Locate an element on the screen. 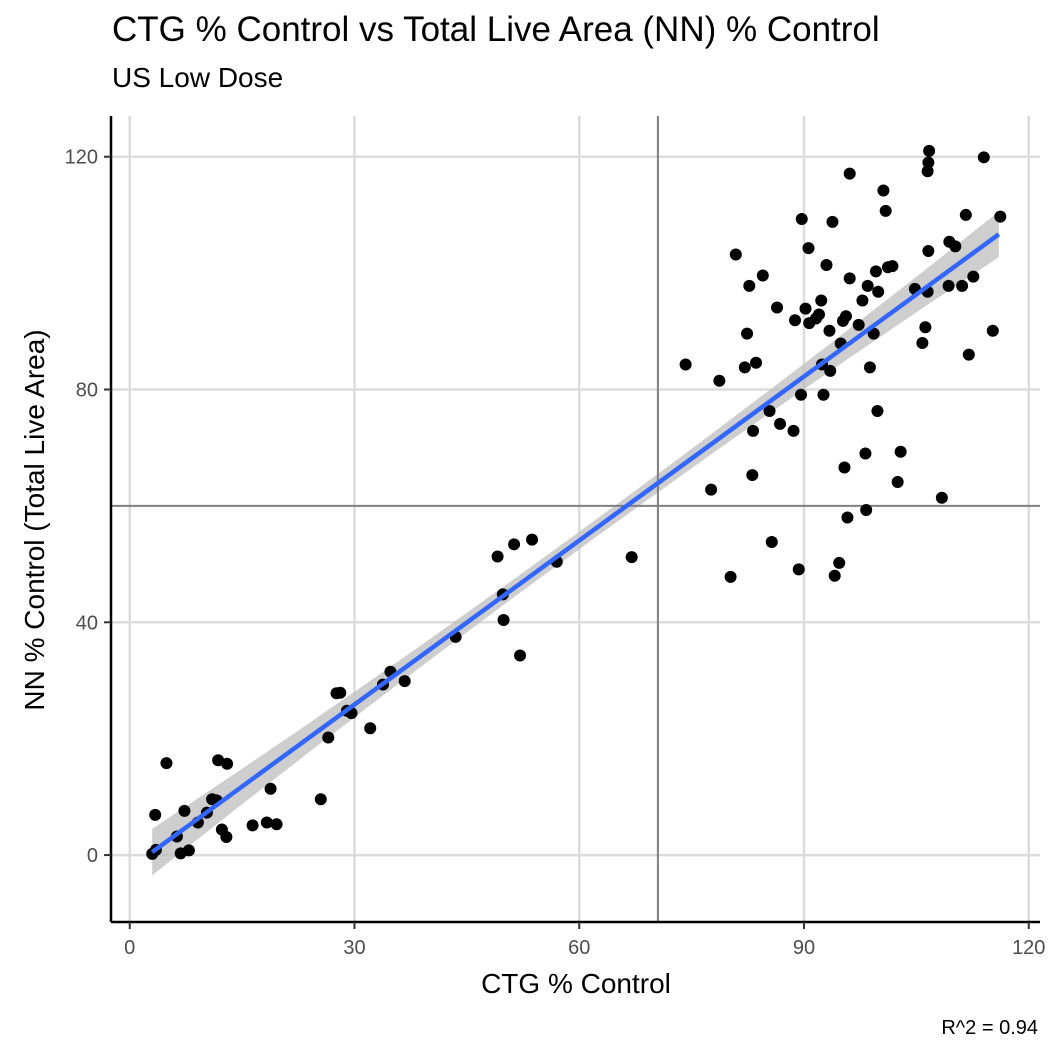 This screenshot has width=1056, height=1056. x-tick-label-0: 0 is located at coordinates (129, 948).